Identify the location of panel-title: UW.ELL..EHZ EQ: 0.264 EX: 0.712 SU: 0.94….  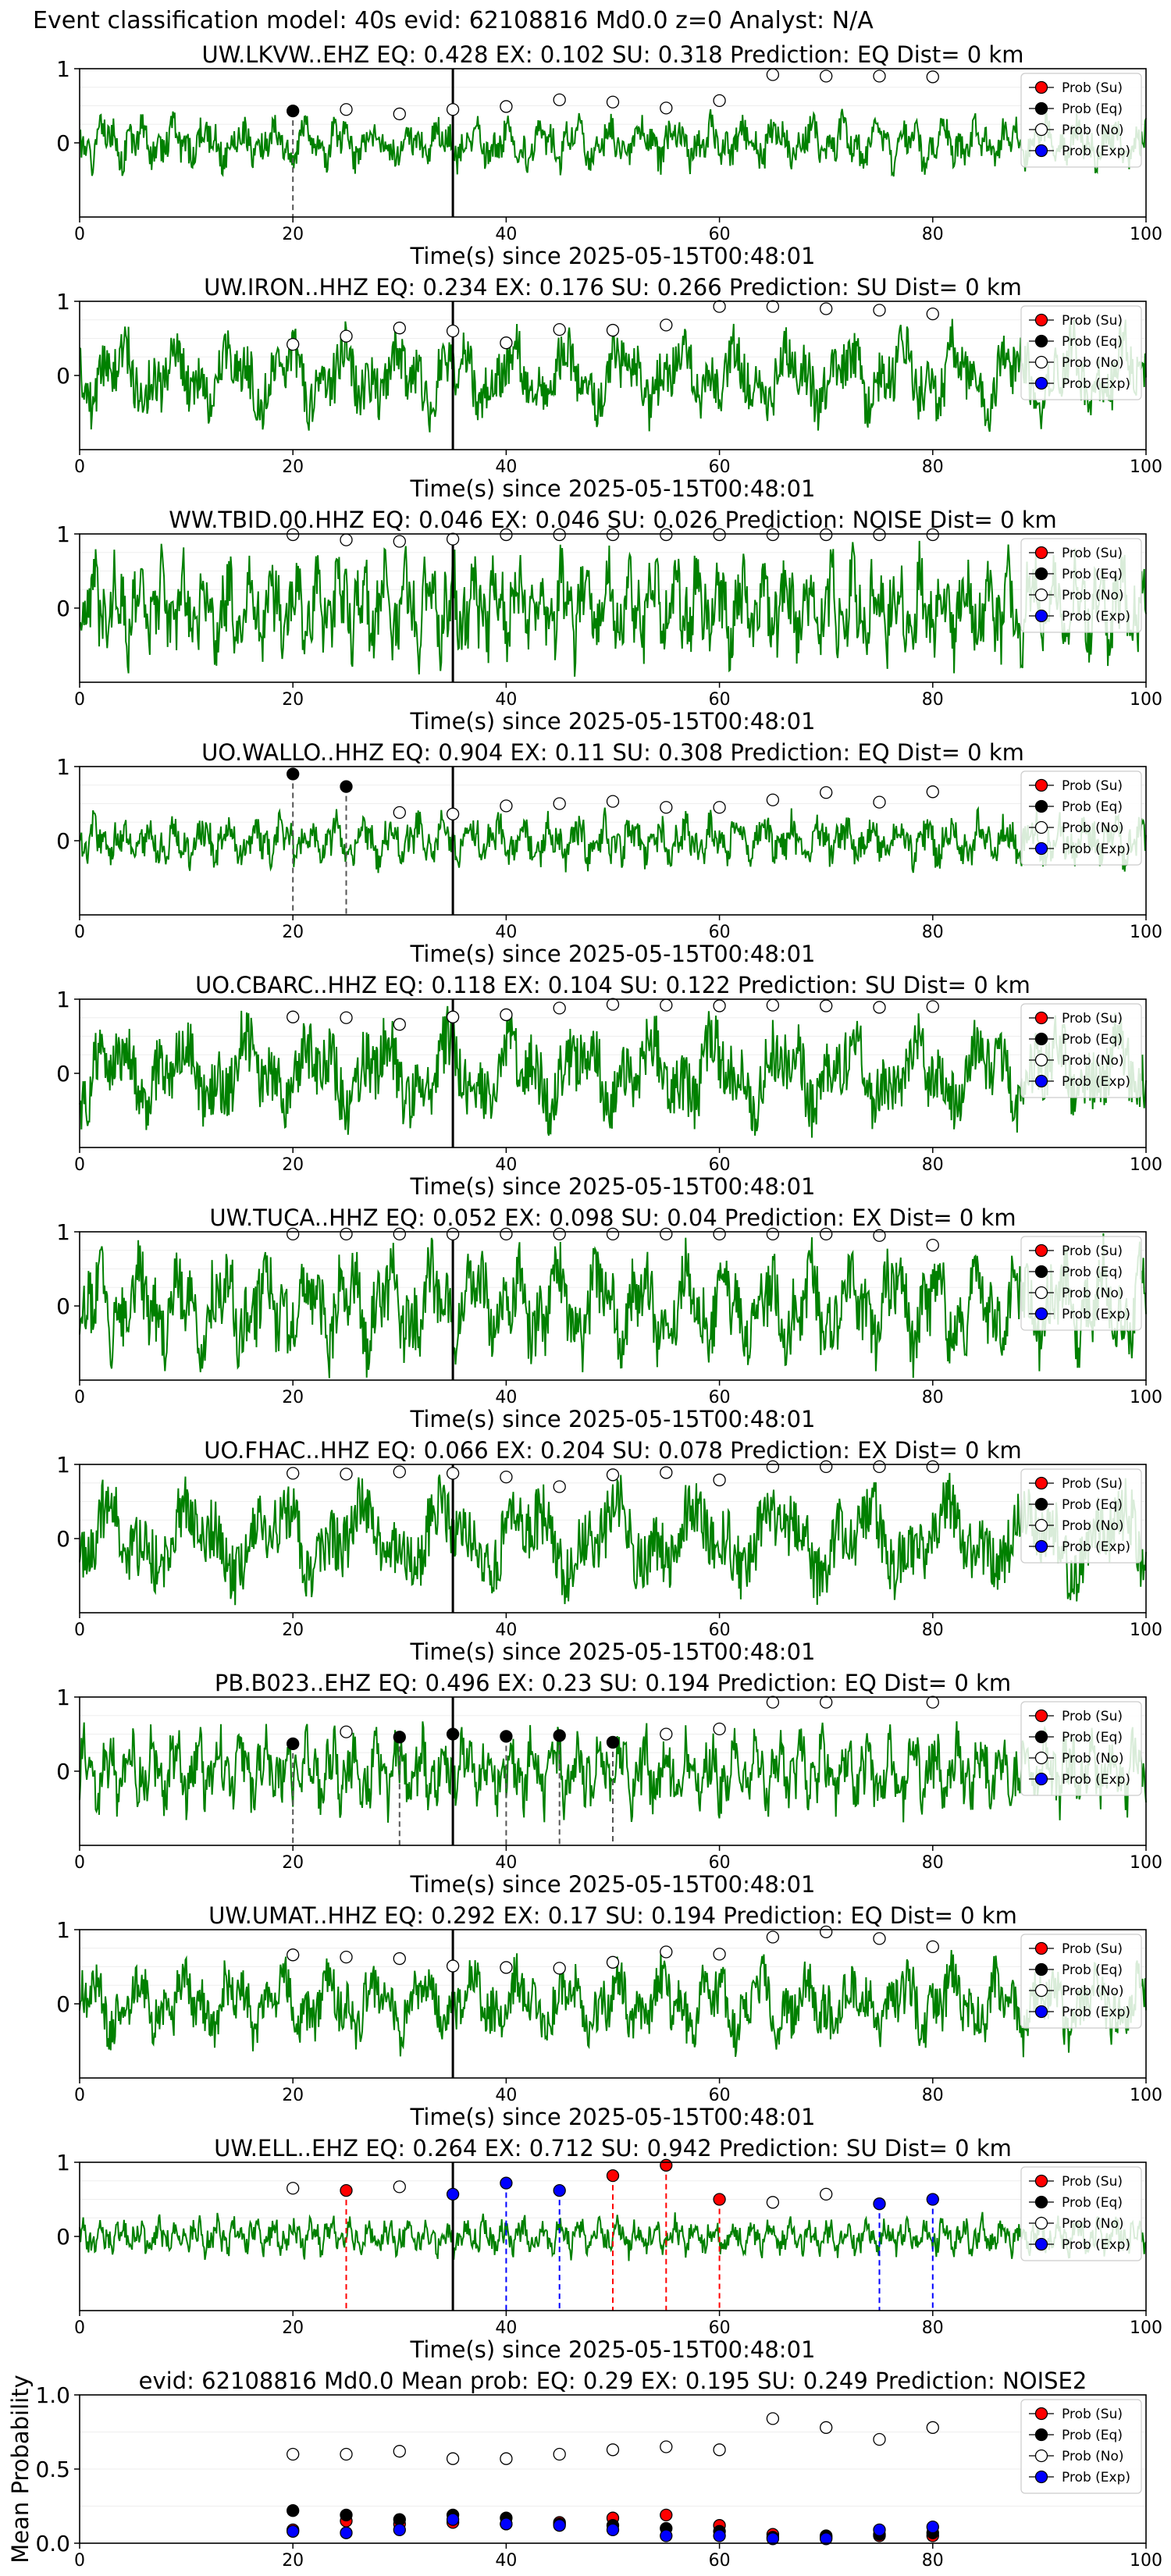
(613, 2148).